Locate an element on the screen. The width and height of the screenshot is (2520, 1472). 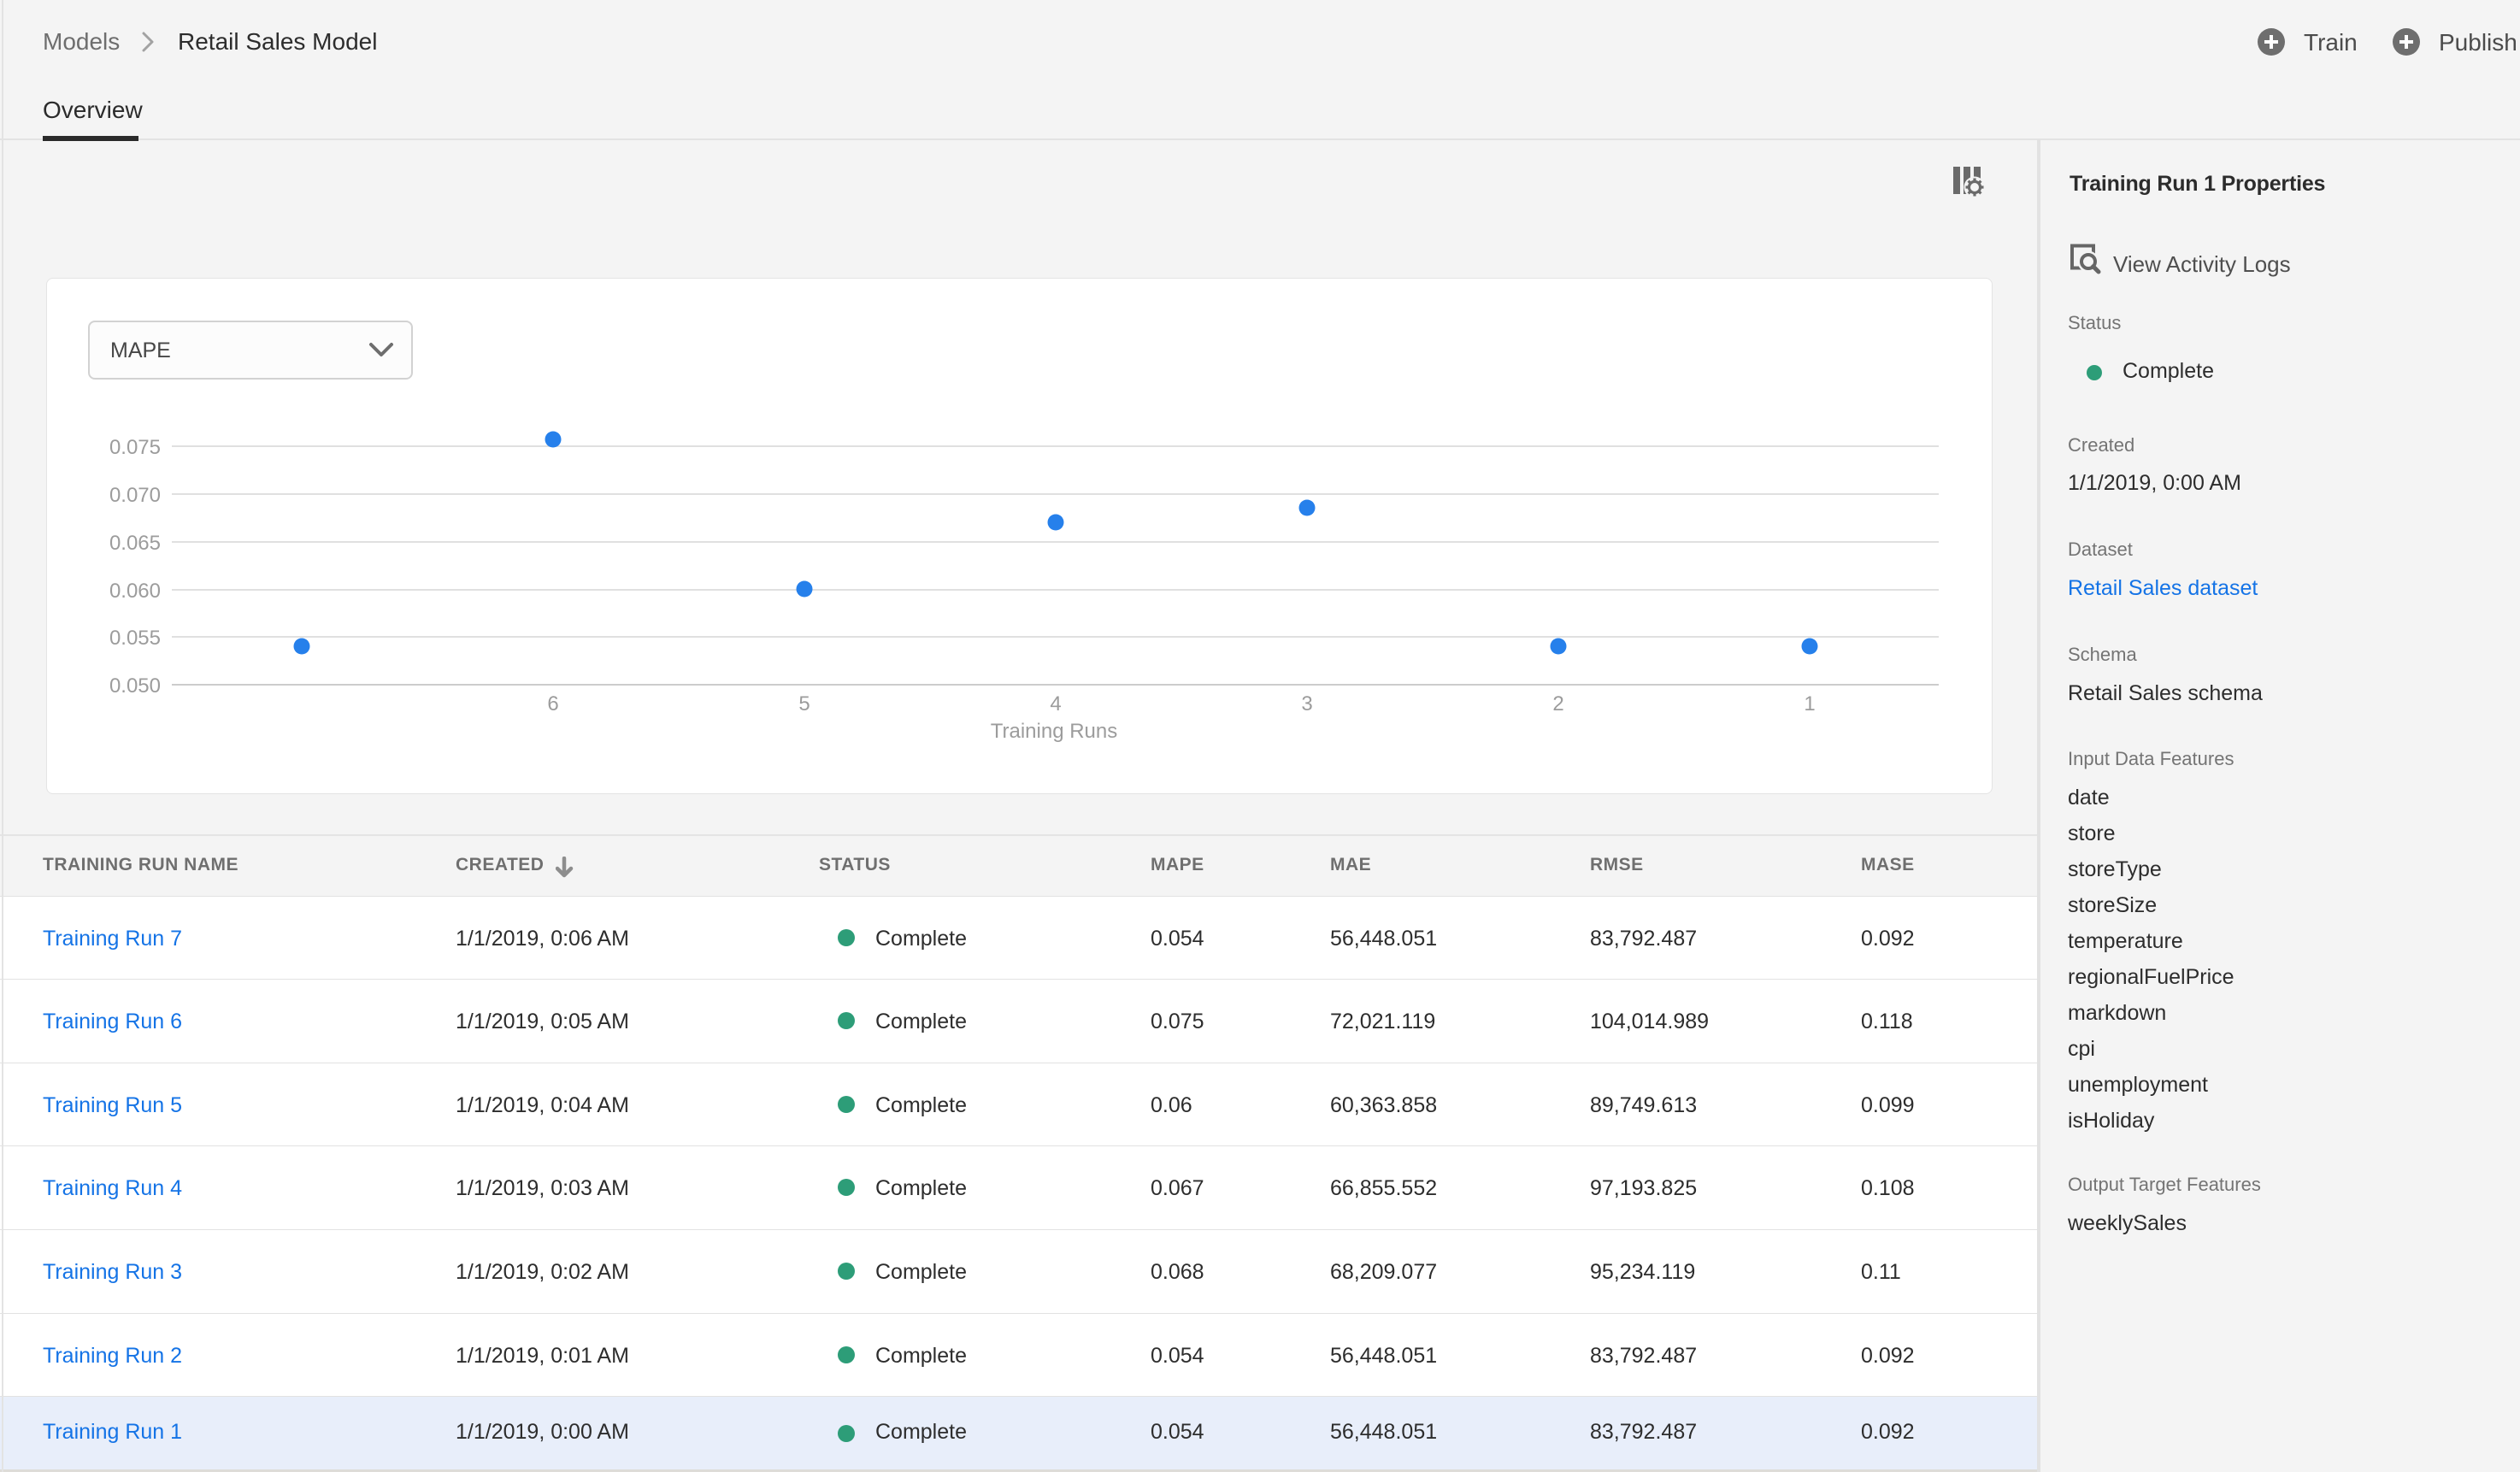
svg-text: 4 is located at coordinates (1055, 703).